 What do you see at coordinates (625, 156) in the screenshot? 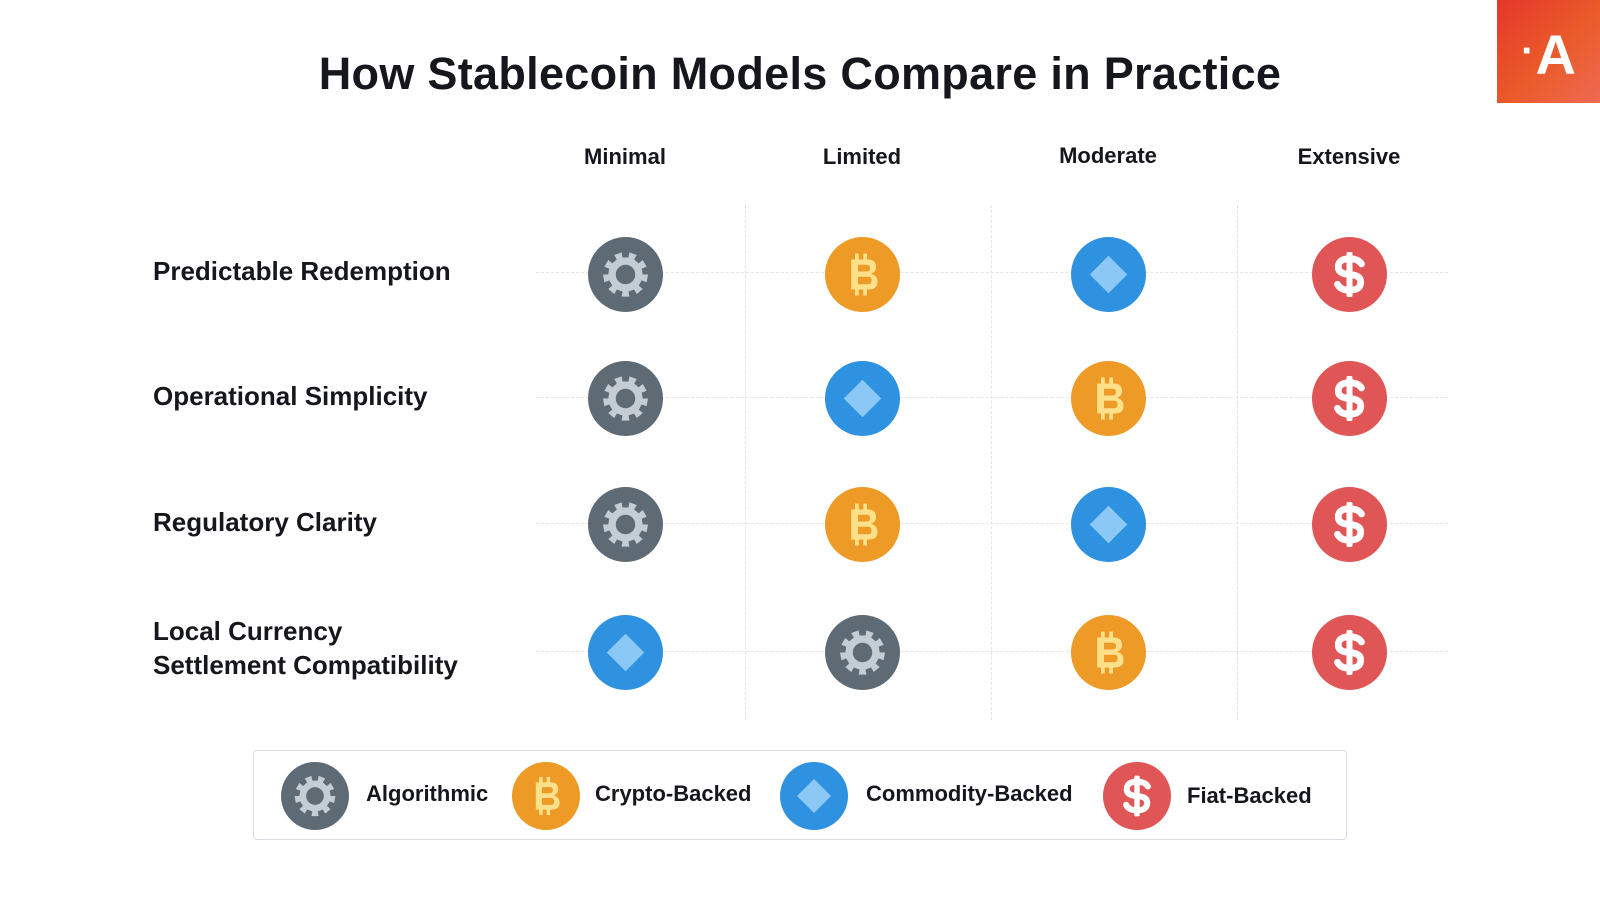
I see `column-header-minimal: Minimal` at bounding box center [625, 156].